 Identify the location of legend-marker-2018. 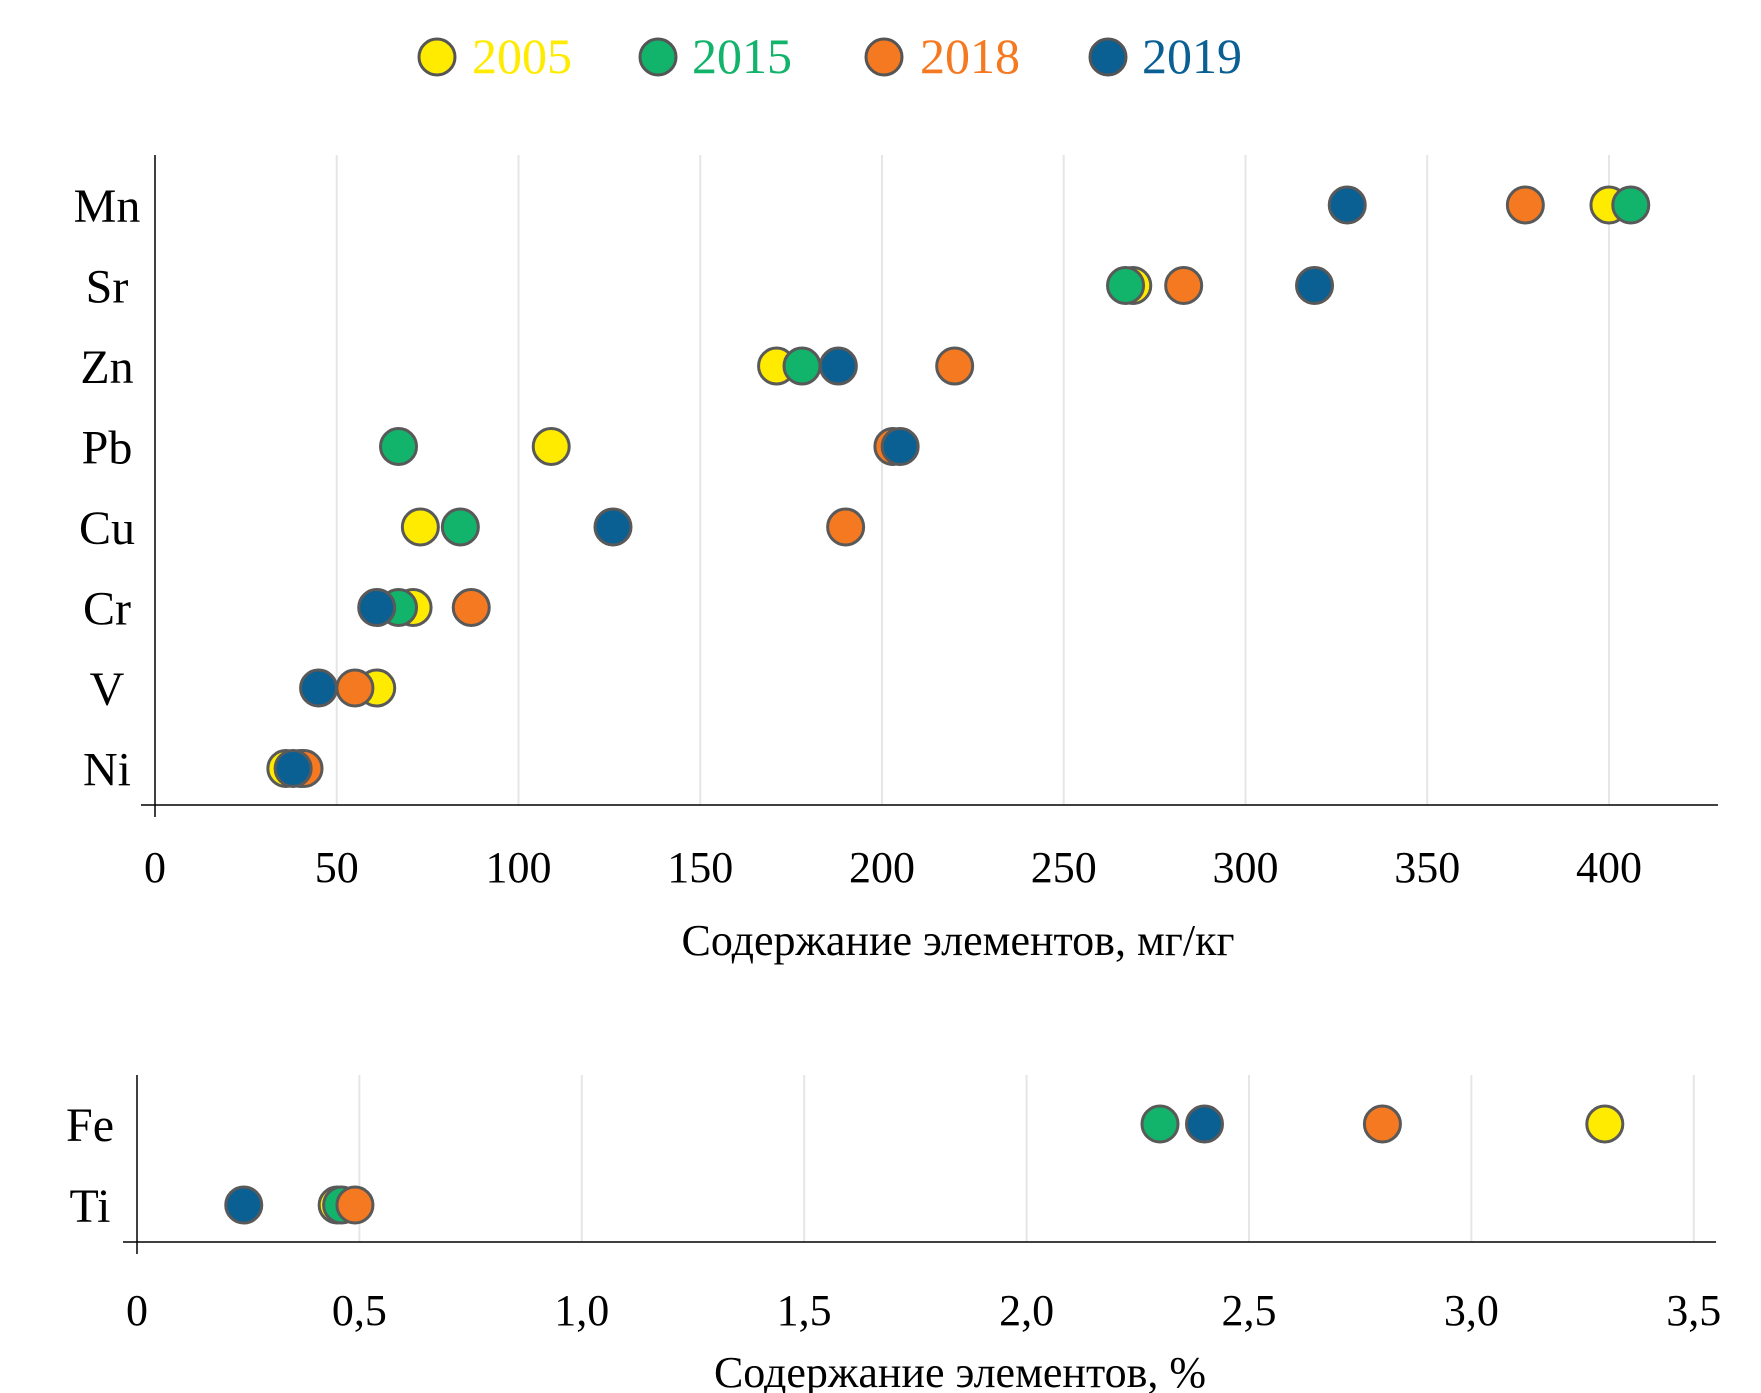
(884, 57).